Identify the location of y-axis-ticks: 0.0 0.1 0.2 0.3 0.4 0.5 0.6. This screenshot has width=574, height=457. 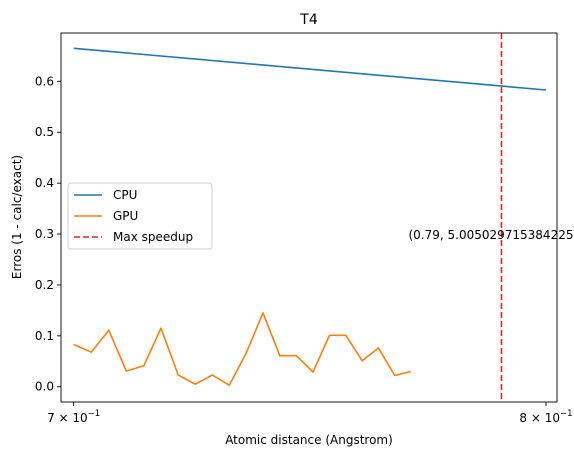
(48, 234).